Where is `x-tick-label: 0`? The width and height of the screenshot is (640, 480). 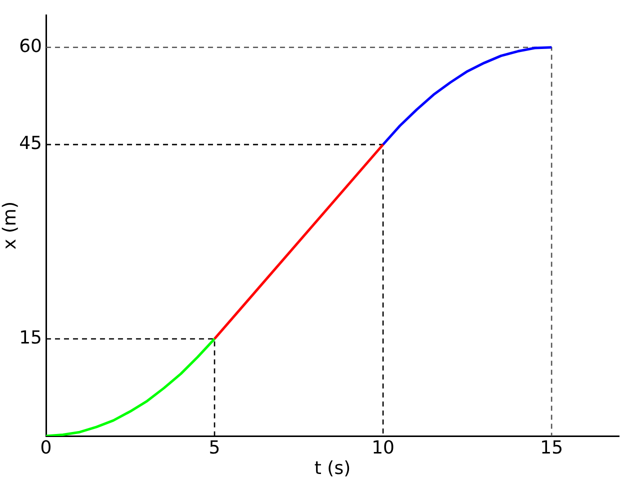
x-tick-label: 0 is located at coordinates (46, 447).